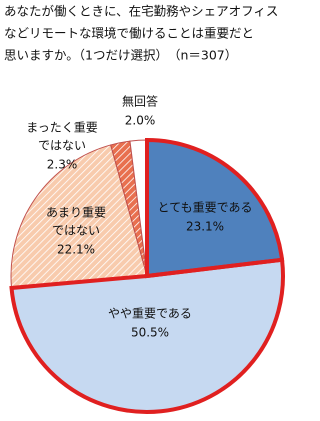  What do you see at coordinates (205, 227) in the screenshot?
I see `value-label: 23.1%` at bounding box center [205, 227].